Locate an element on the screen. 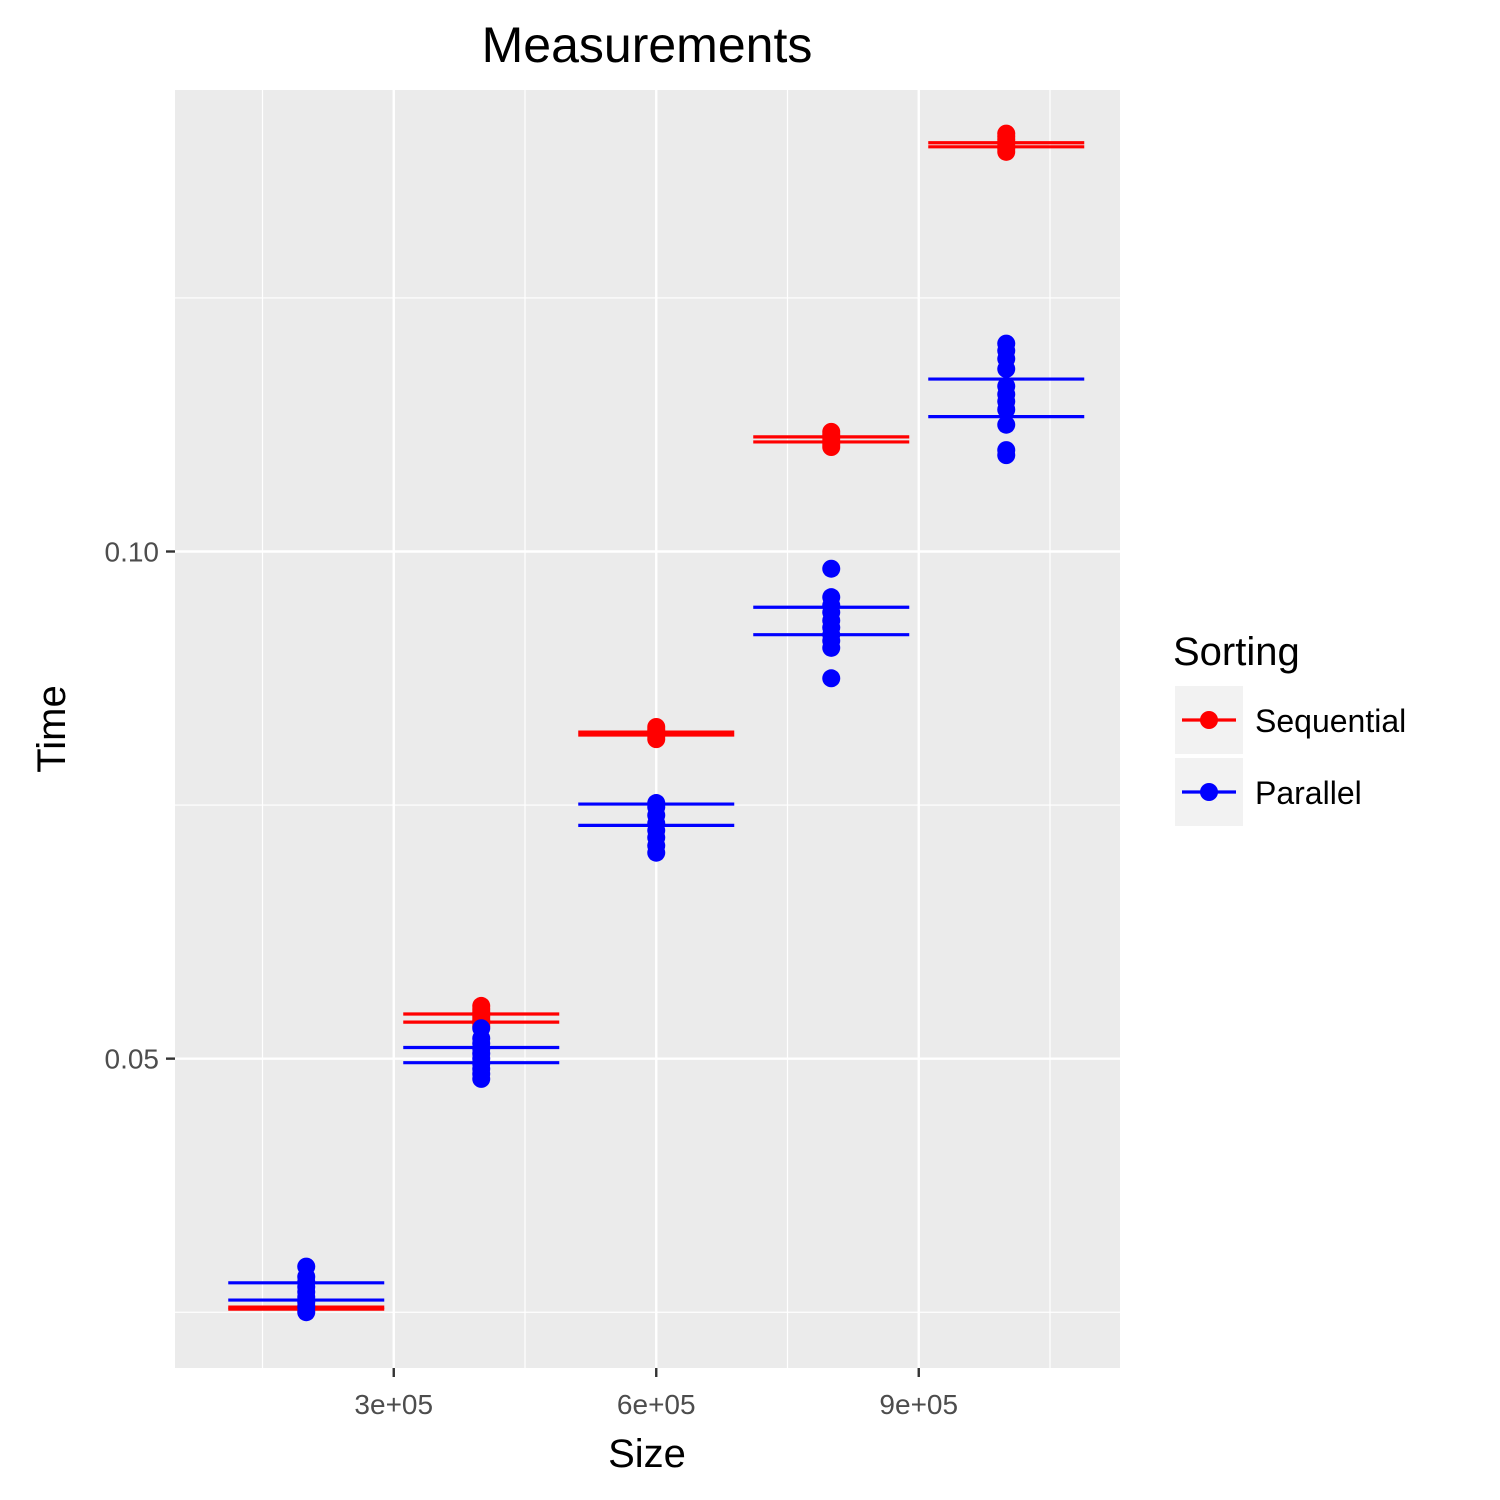 The image size is (1500, 1500). x-axis-title: Size is located at coordinates (647, 1454).